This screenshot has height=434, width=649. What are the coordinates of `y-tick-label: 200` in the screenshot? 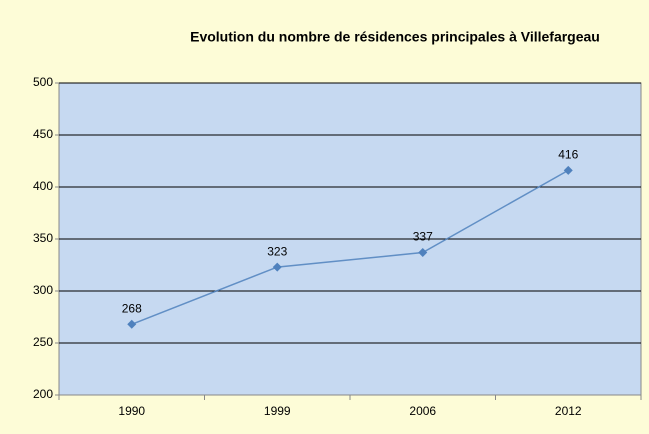 It's located at (43, 394).